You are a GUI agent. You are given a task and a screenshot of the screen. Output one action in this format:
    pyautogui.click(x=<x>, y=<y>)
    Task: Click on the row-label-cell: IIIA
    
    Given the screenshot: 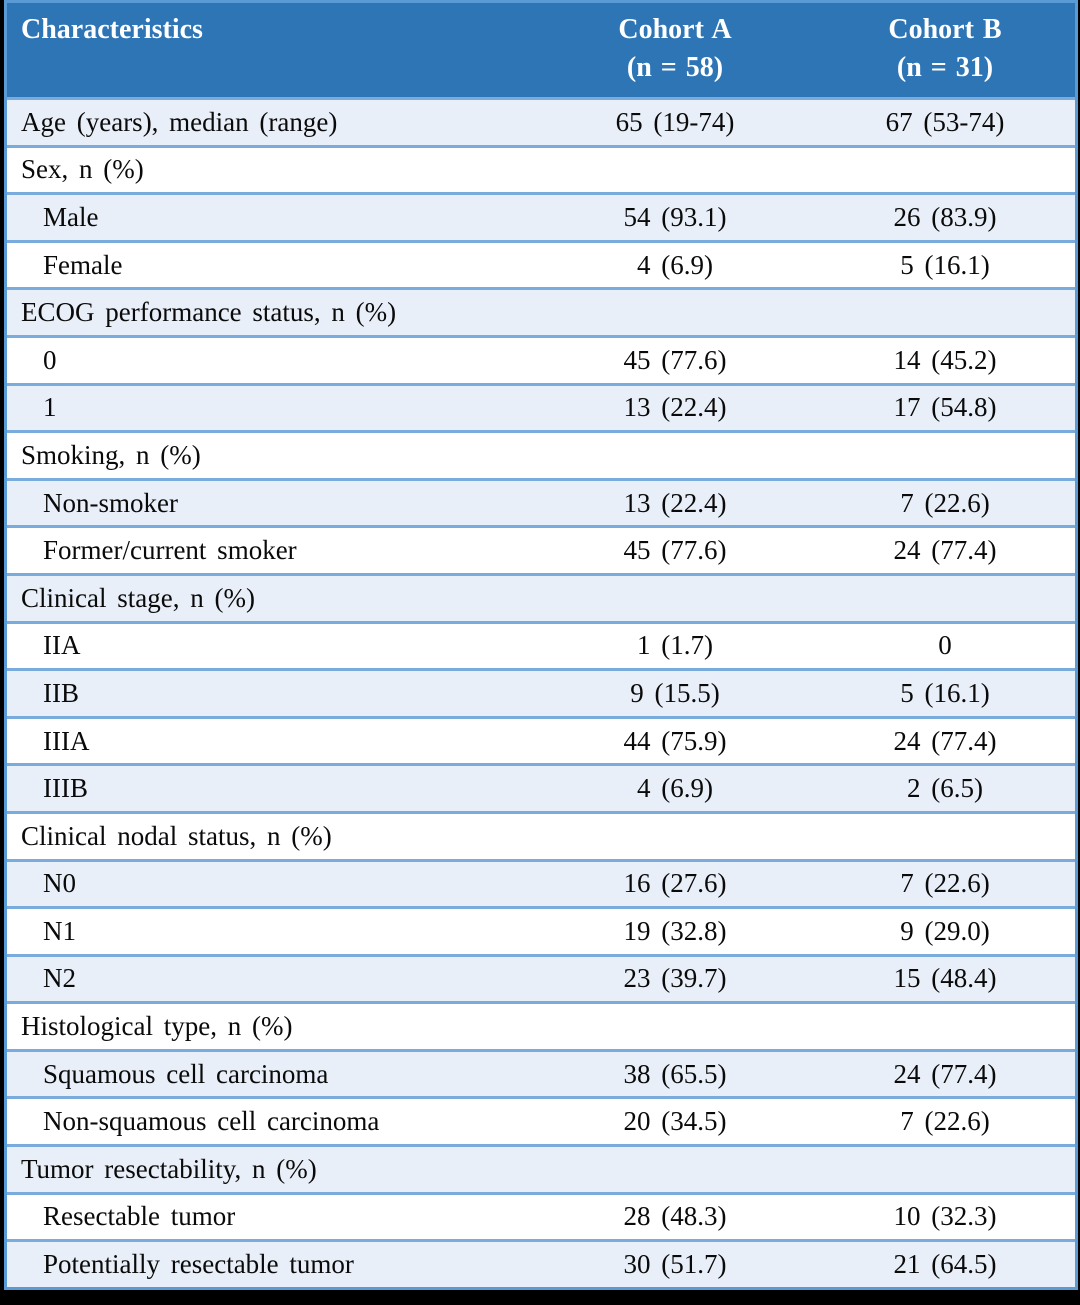 What is the action you would take?
    pyautogui.click(x=66, y=740)
    